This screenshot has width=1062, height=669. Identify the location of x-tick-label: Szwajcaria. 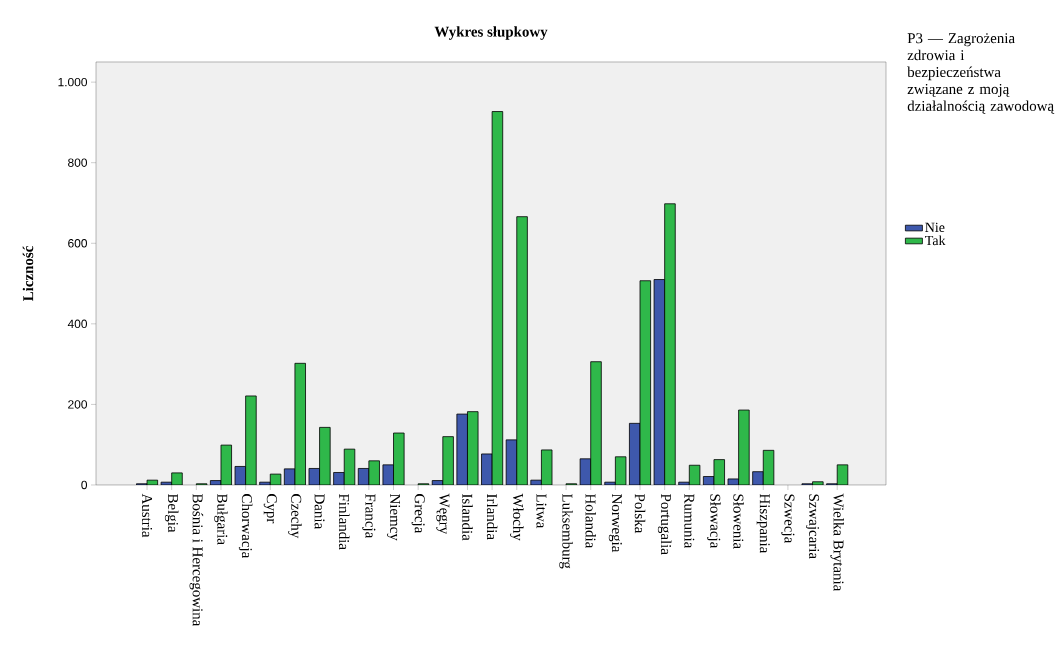
(813, 526).